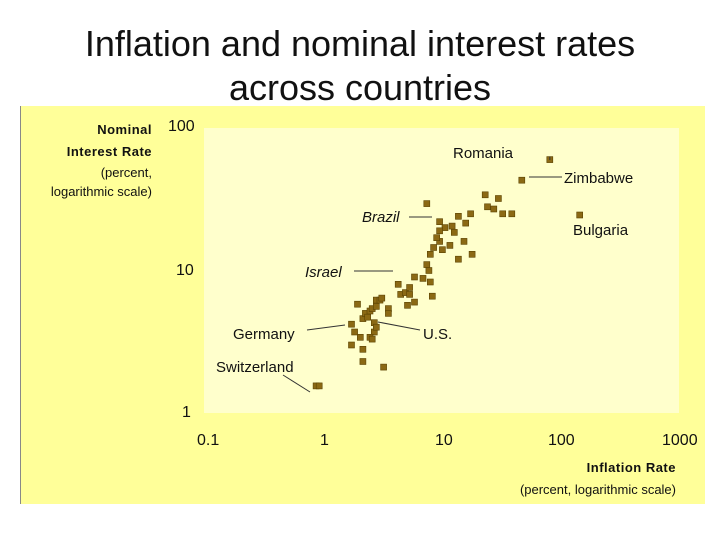 The height and width of the screenshot is (540, 720). I want to click on y-axis-note-line-1: (percent,, so click(126, 172).